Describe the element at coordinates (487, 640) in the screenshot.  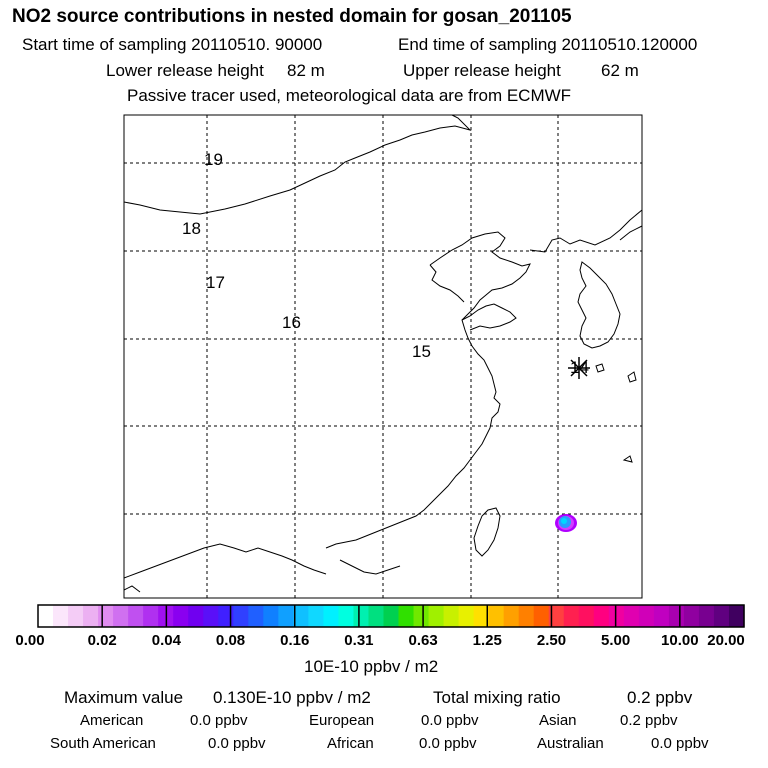
I see `colorbar-tick-label: 1.25` at that location.